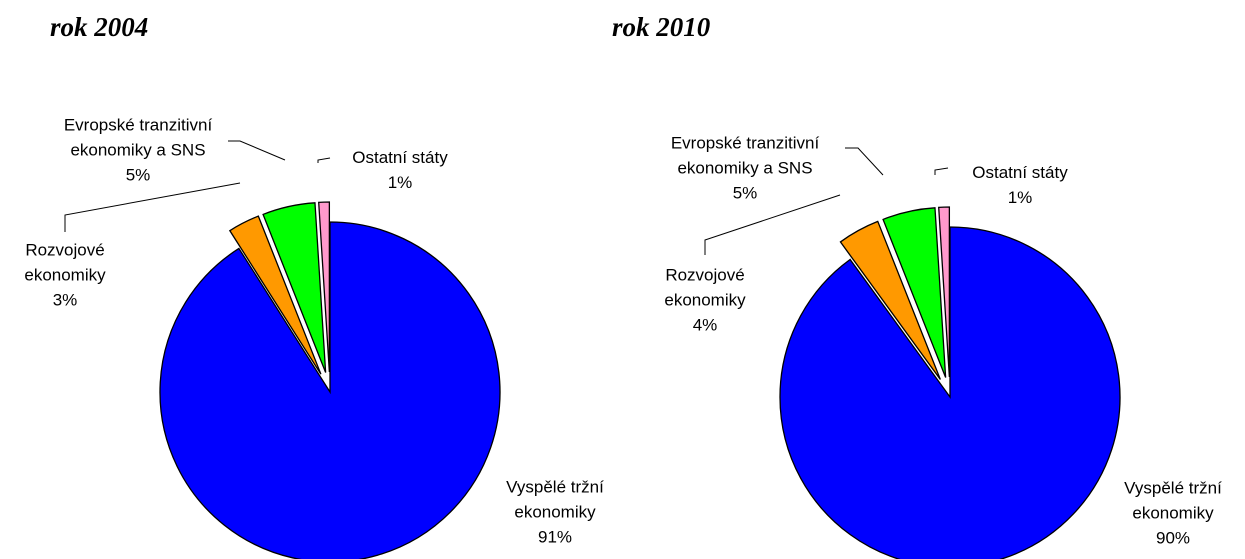 This screenshot has height=559, width=1245. I want to click on slice-label: Rozvojové ekonomiky 3%, so click(65, 275).